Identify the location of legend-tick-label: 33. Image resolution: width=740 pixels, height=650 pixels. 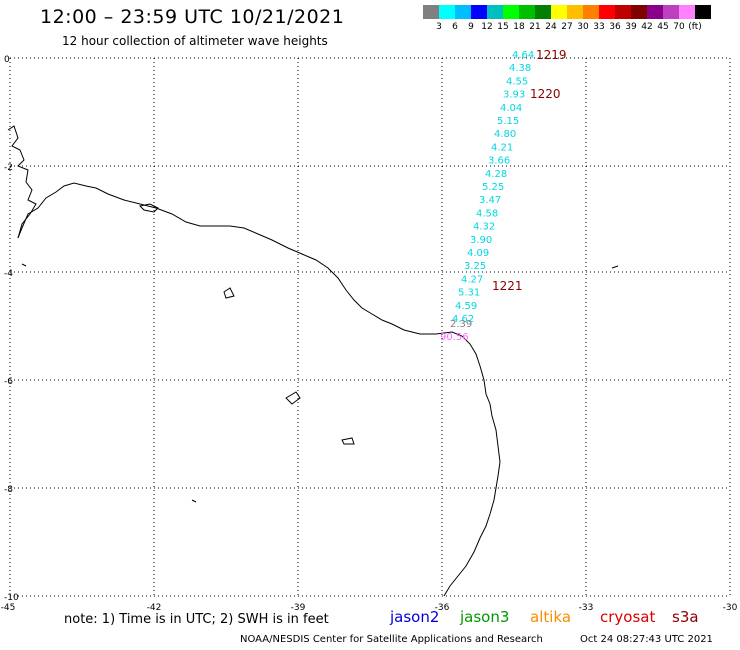
(599, 27).